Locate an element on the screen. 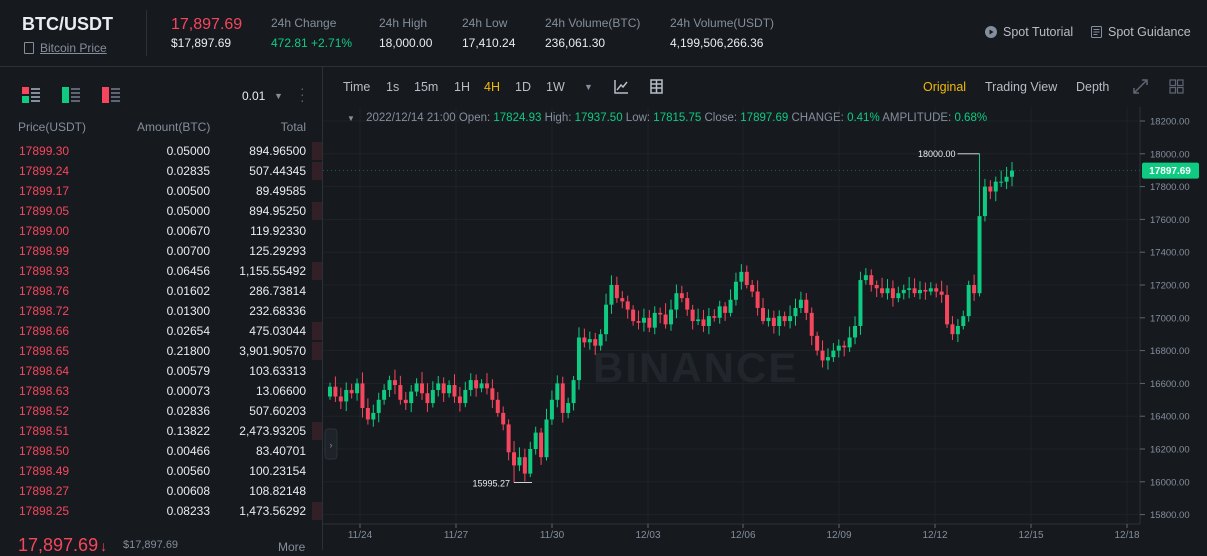  ask-total: 119.92330 is located at coordinates (278, 231).